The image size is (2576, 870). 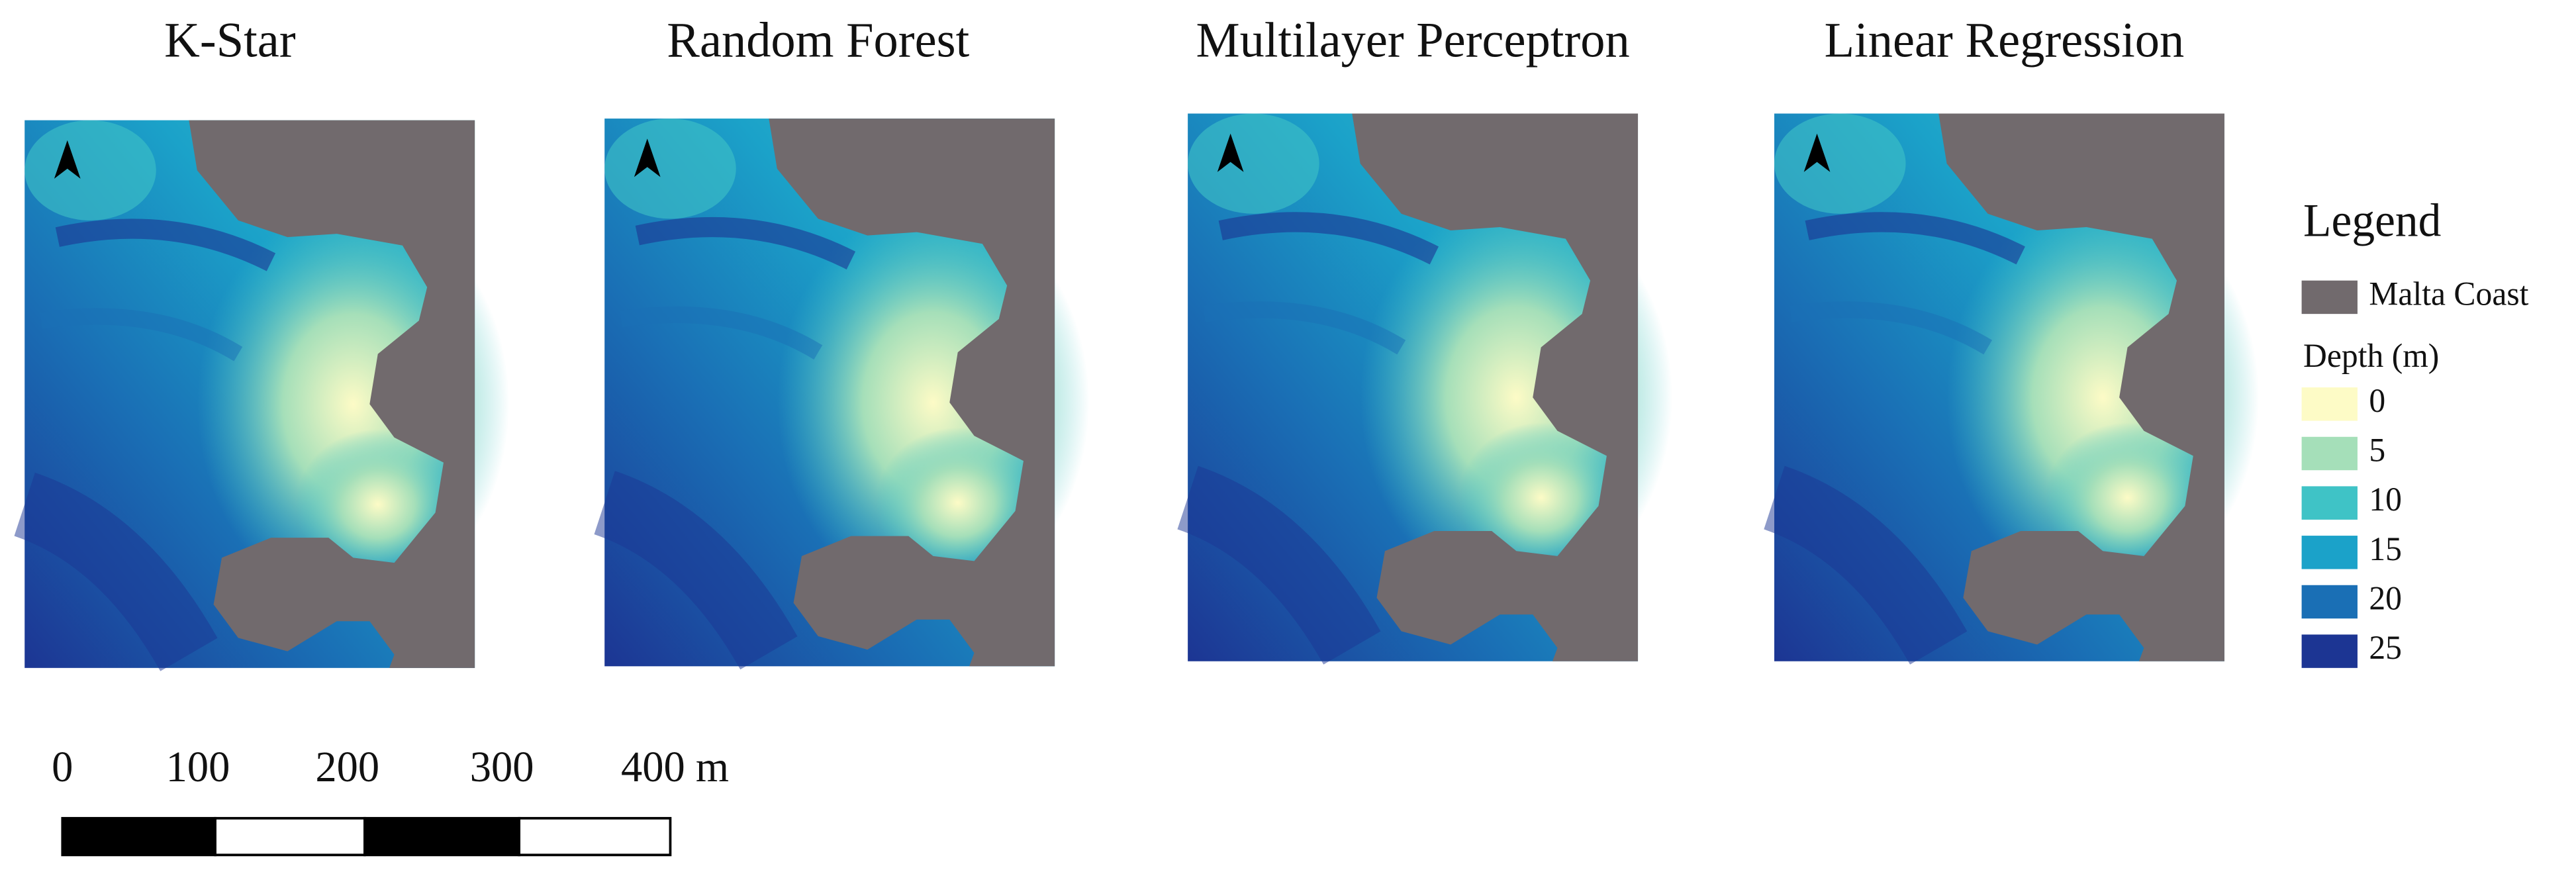 What do you see at coordinates (198, 768) in the screenshot?
I see `scale-label: 100` at bounding box center [198, 768].